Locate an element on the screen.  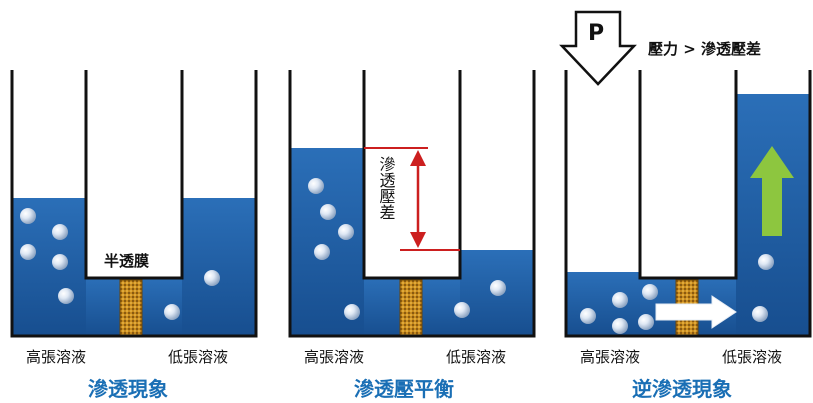
panel-title: 滲透現象 is located at coordinates (128, 389).